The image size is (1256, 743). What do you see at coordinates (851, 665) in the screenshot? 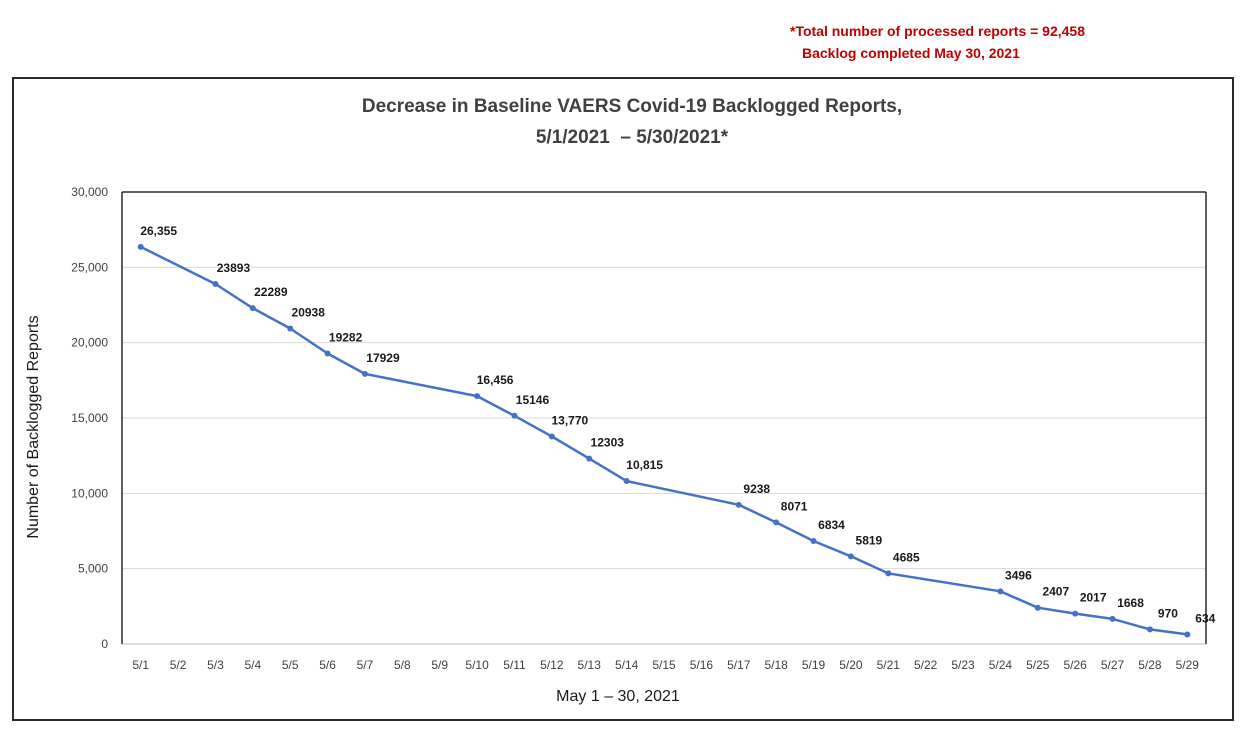
I see `x-tick-label: 5/20` at bounding box center [851, 665].